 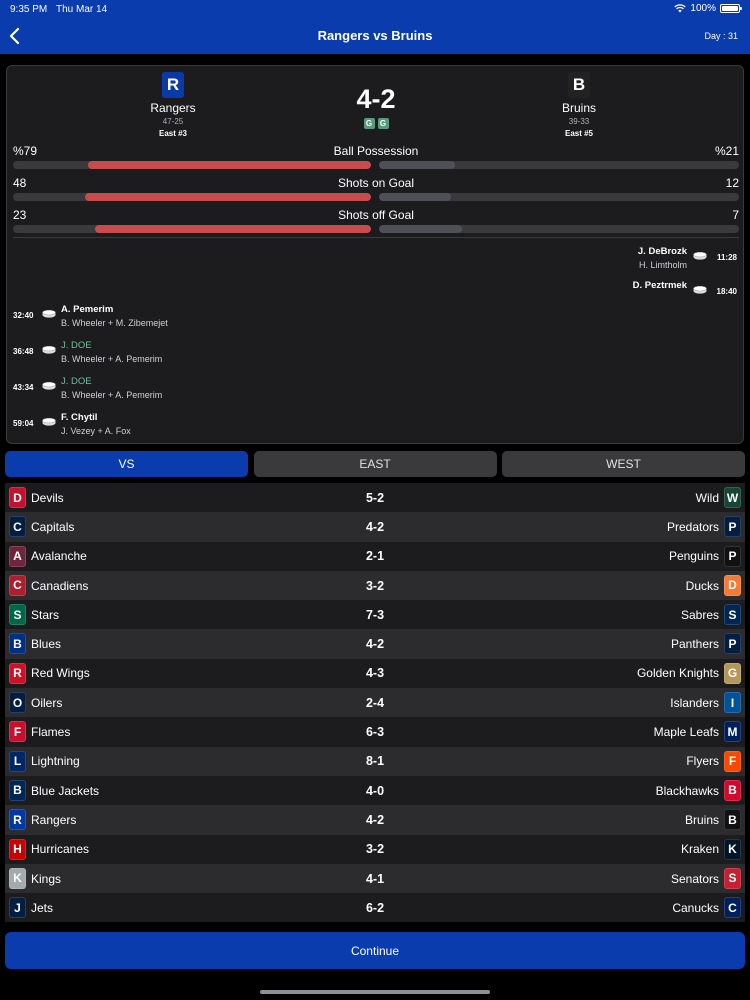 What do you see at coordinates (662, 251) in the screenshot?
I see `goal-scorer: J. DeBrozk` at bounding box center [662, 251].